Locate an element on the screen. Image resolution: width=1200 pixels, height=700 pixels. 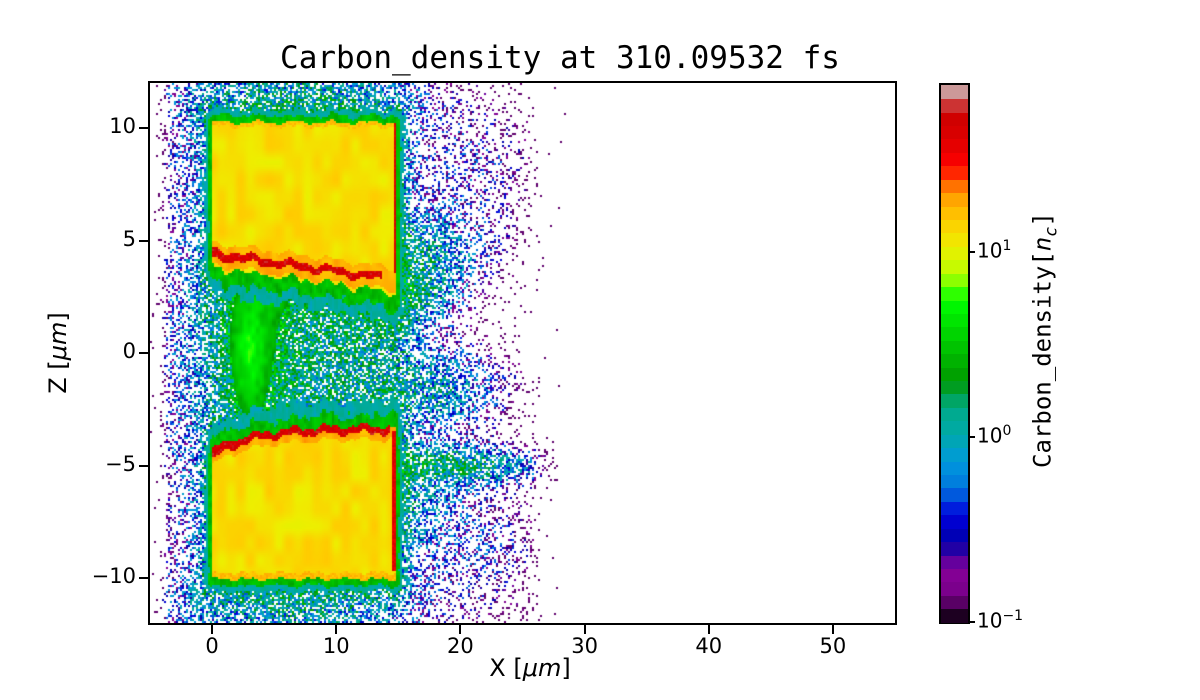
z-axis-label: Z [μm] is located at coordinates (58, 352).